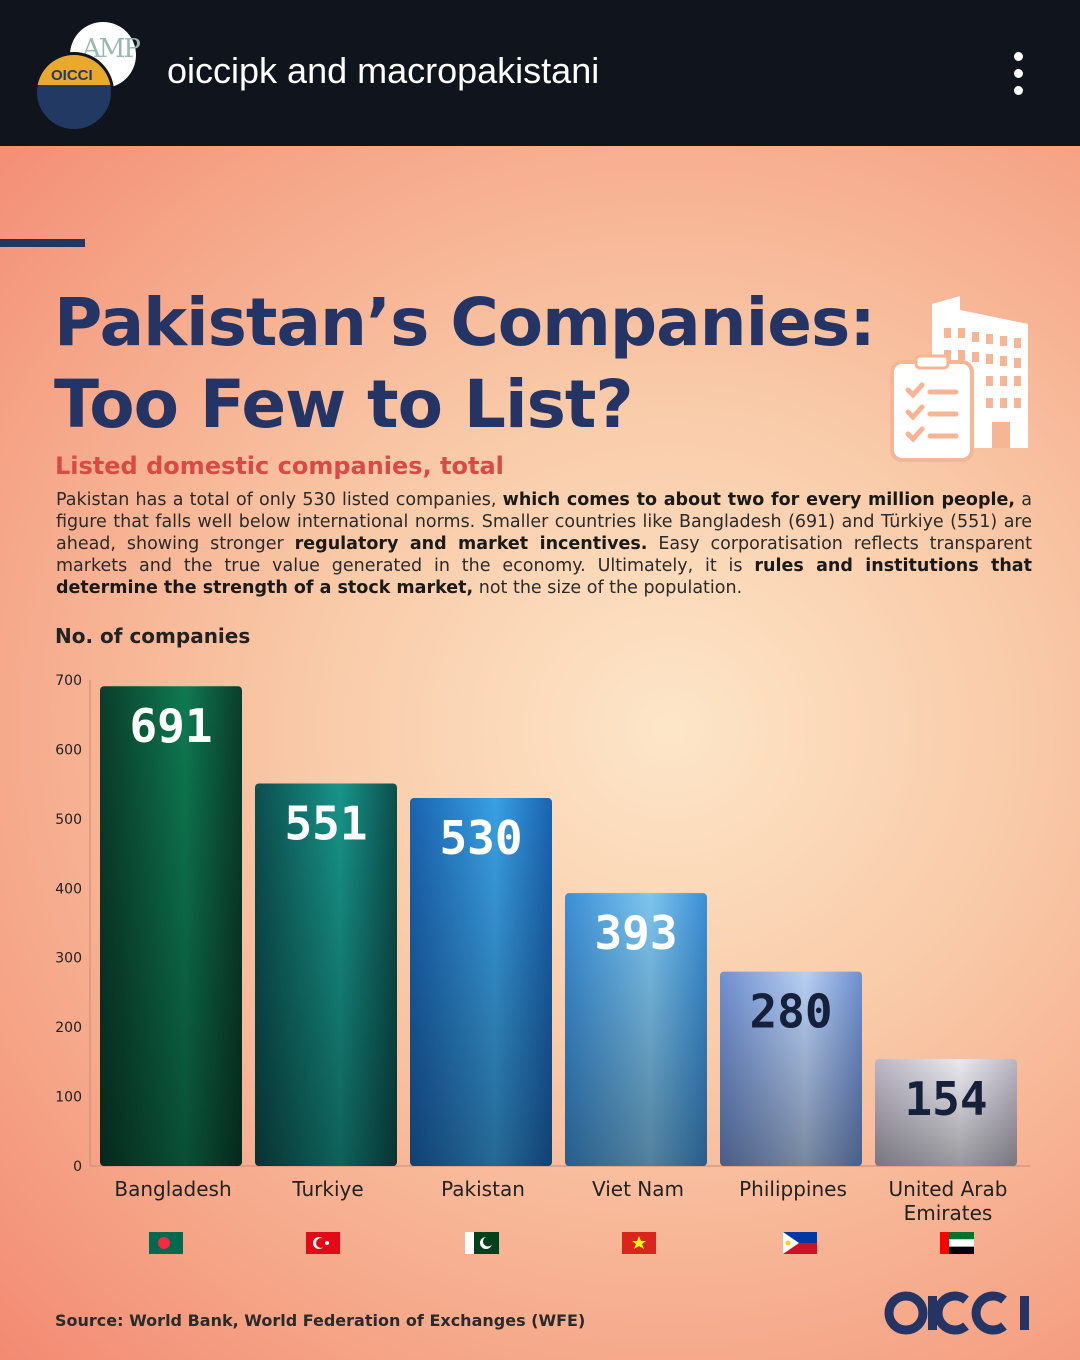  Describe the element at coordinates (279, 466) in the screenshot. I see `chart-subtitle: Listed domestic companies, total` at that location.